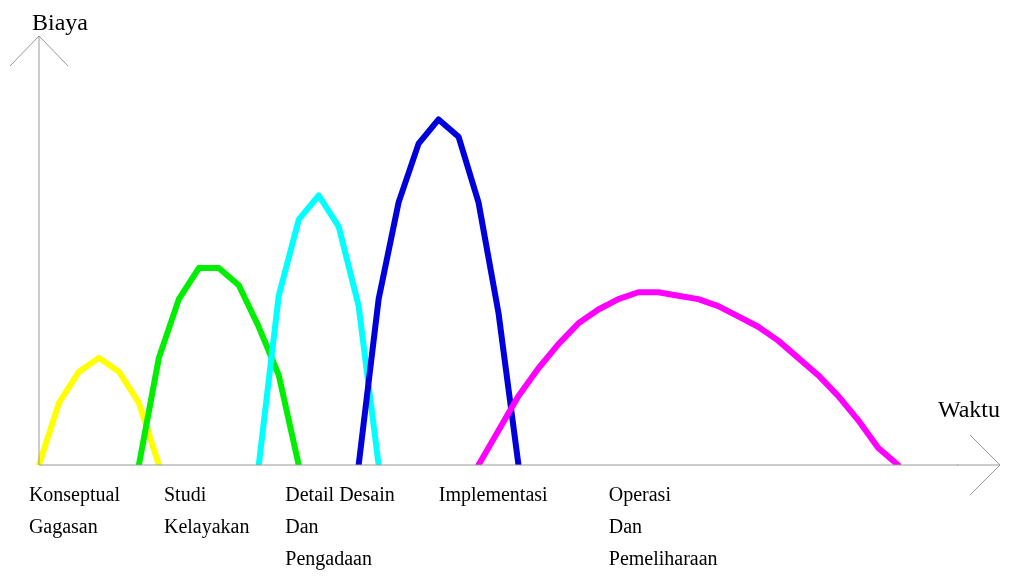  What do you see at coordinates (74, 510) in the screenshot?
I see `text: Konseptual Gagasan` at bounding box center [74, 510].